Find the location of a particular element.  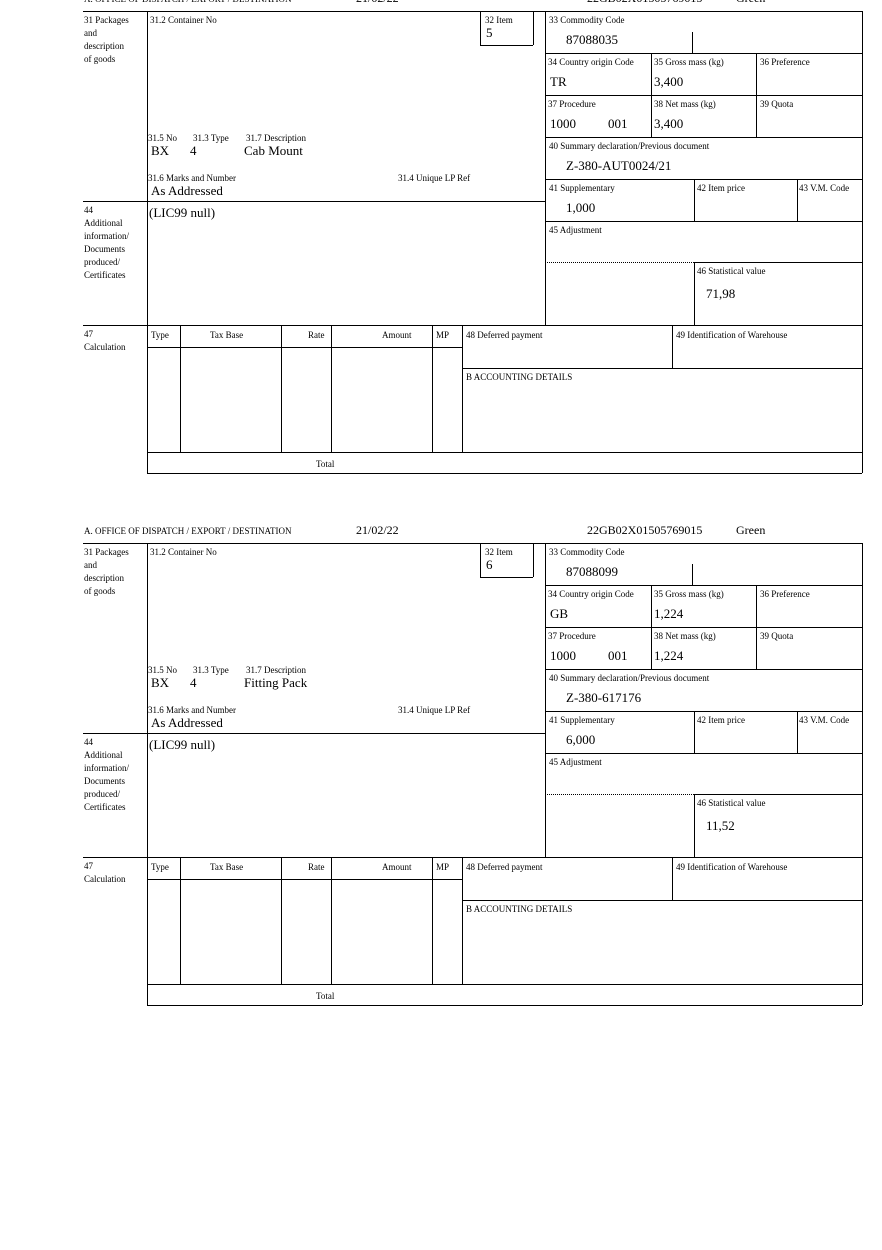

calc-column-header: Tax Base is located at coordinates (227, 335).